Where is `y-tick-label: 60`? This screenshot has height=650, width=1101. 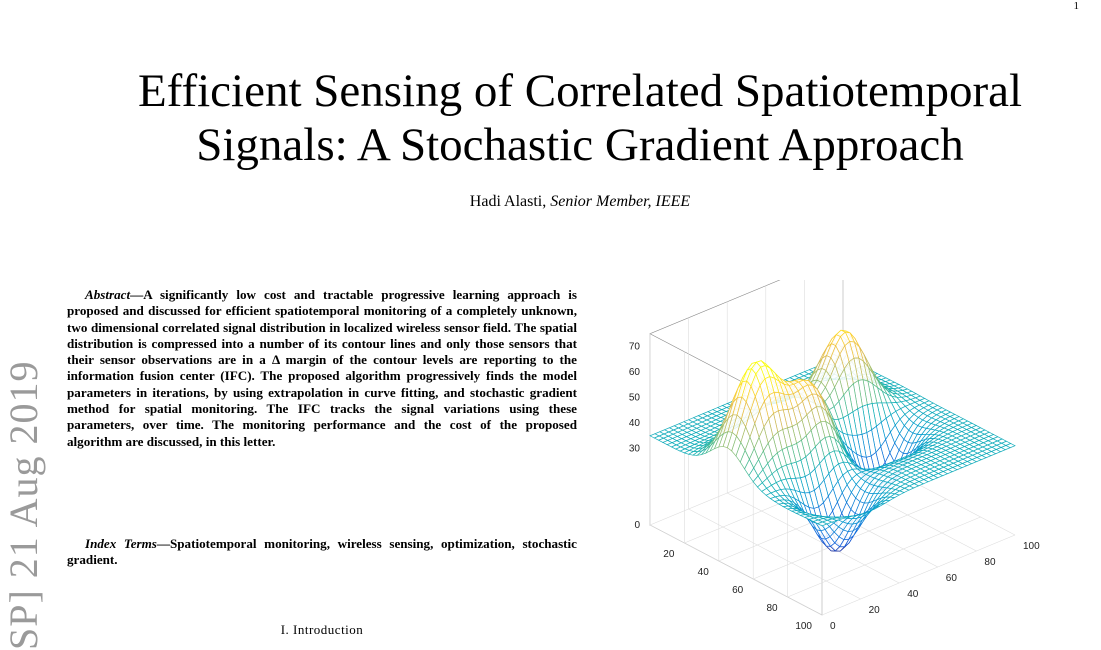
y-tick-label: 60 is located at coordinates (952, 578).